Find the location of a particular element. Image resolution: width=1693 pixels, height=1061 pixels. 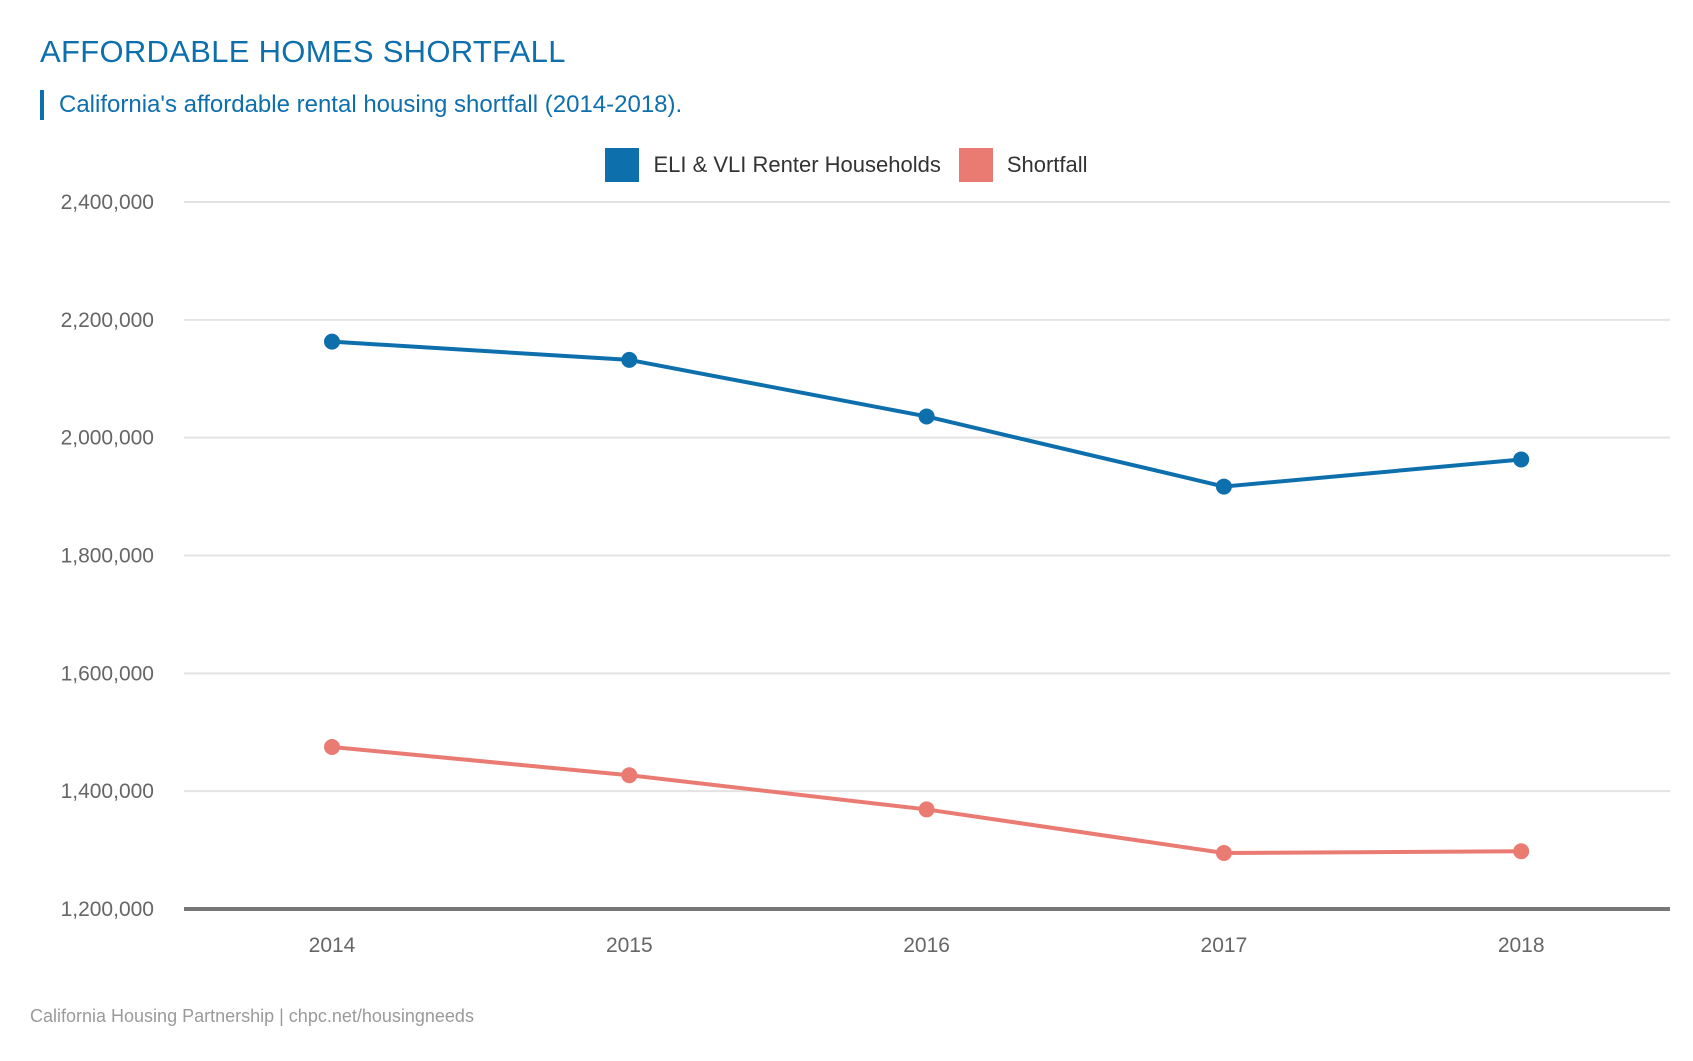

y-tick-label: 1,400,000 is located at coordinates (107, 791).